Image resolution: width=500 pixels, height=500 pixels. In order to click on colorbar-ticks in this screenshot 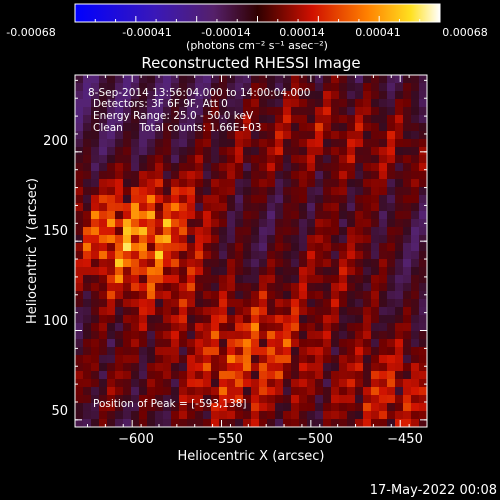, I will do `click(257, 19)`.